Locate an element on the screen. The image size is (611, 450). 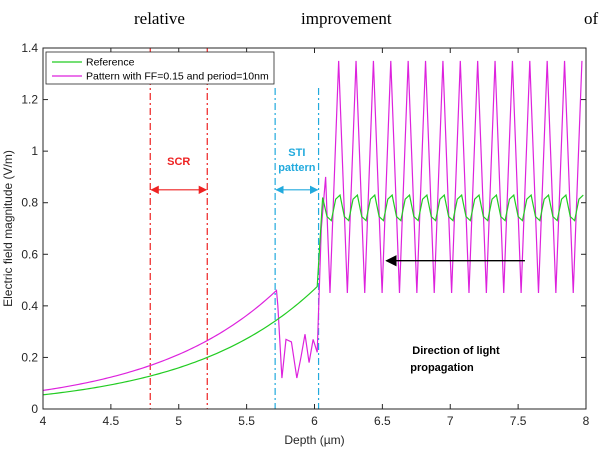
x-tick-label: 7 is located at coordinates (450, 421).